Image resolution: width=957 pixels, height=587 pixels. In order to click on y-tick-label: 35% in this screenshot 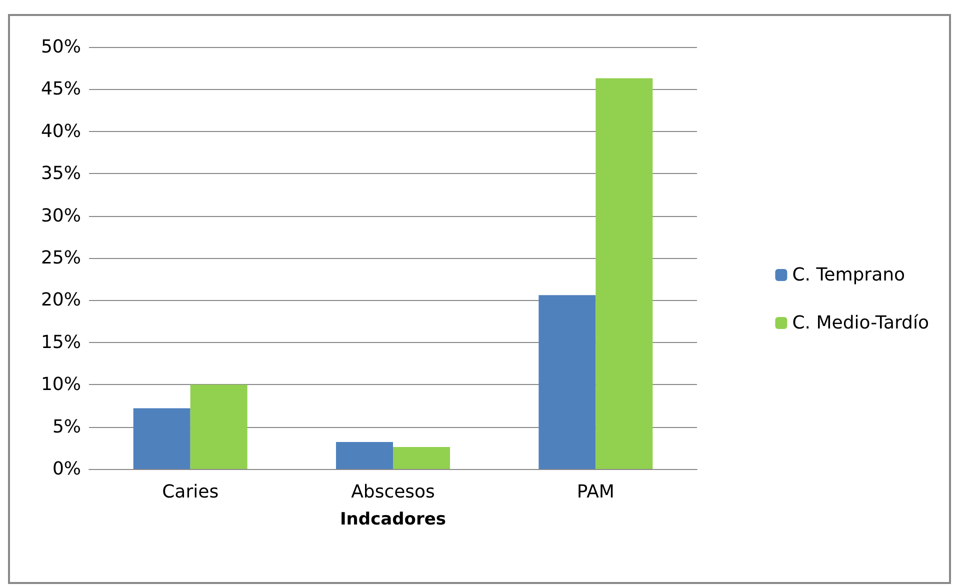, I will do `click(60, 173)`.